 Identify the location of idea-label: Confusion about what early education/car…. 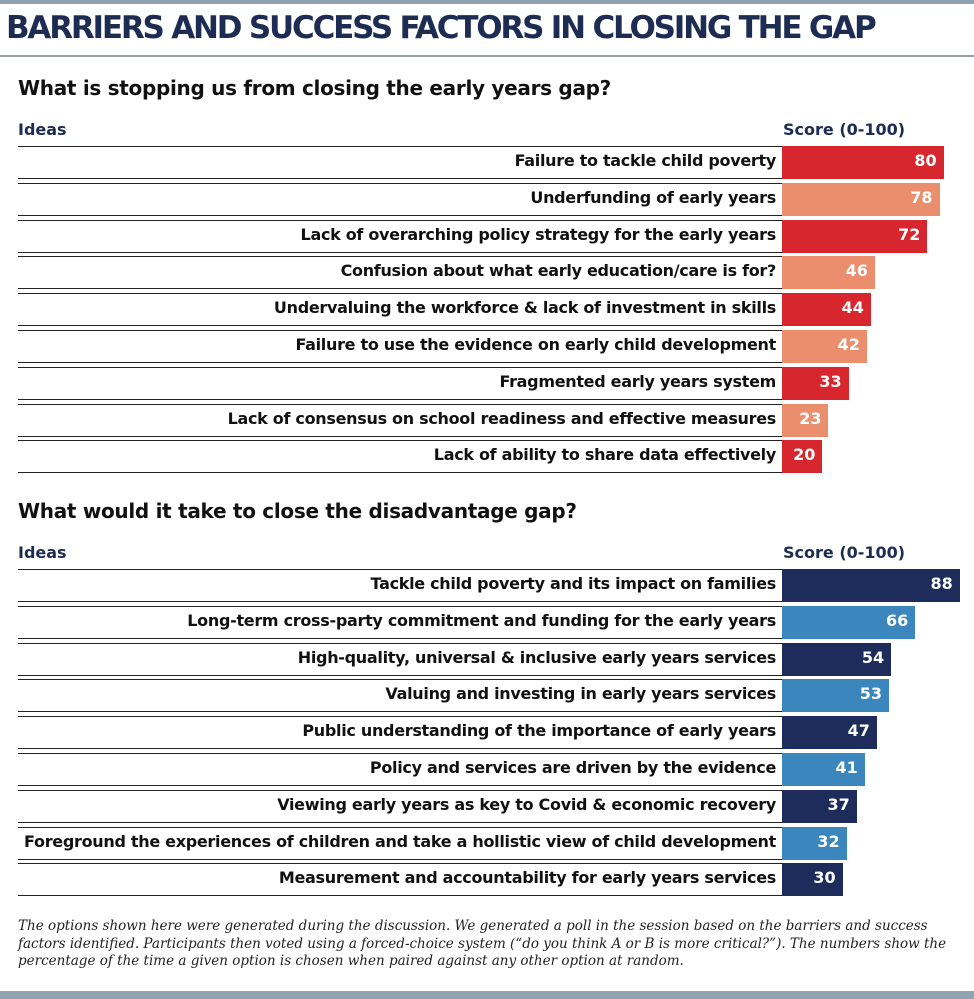
(558, 271).